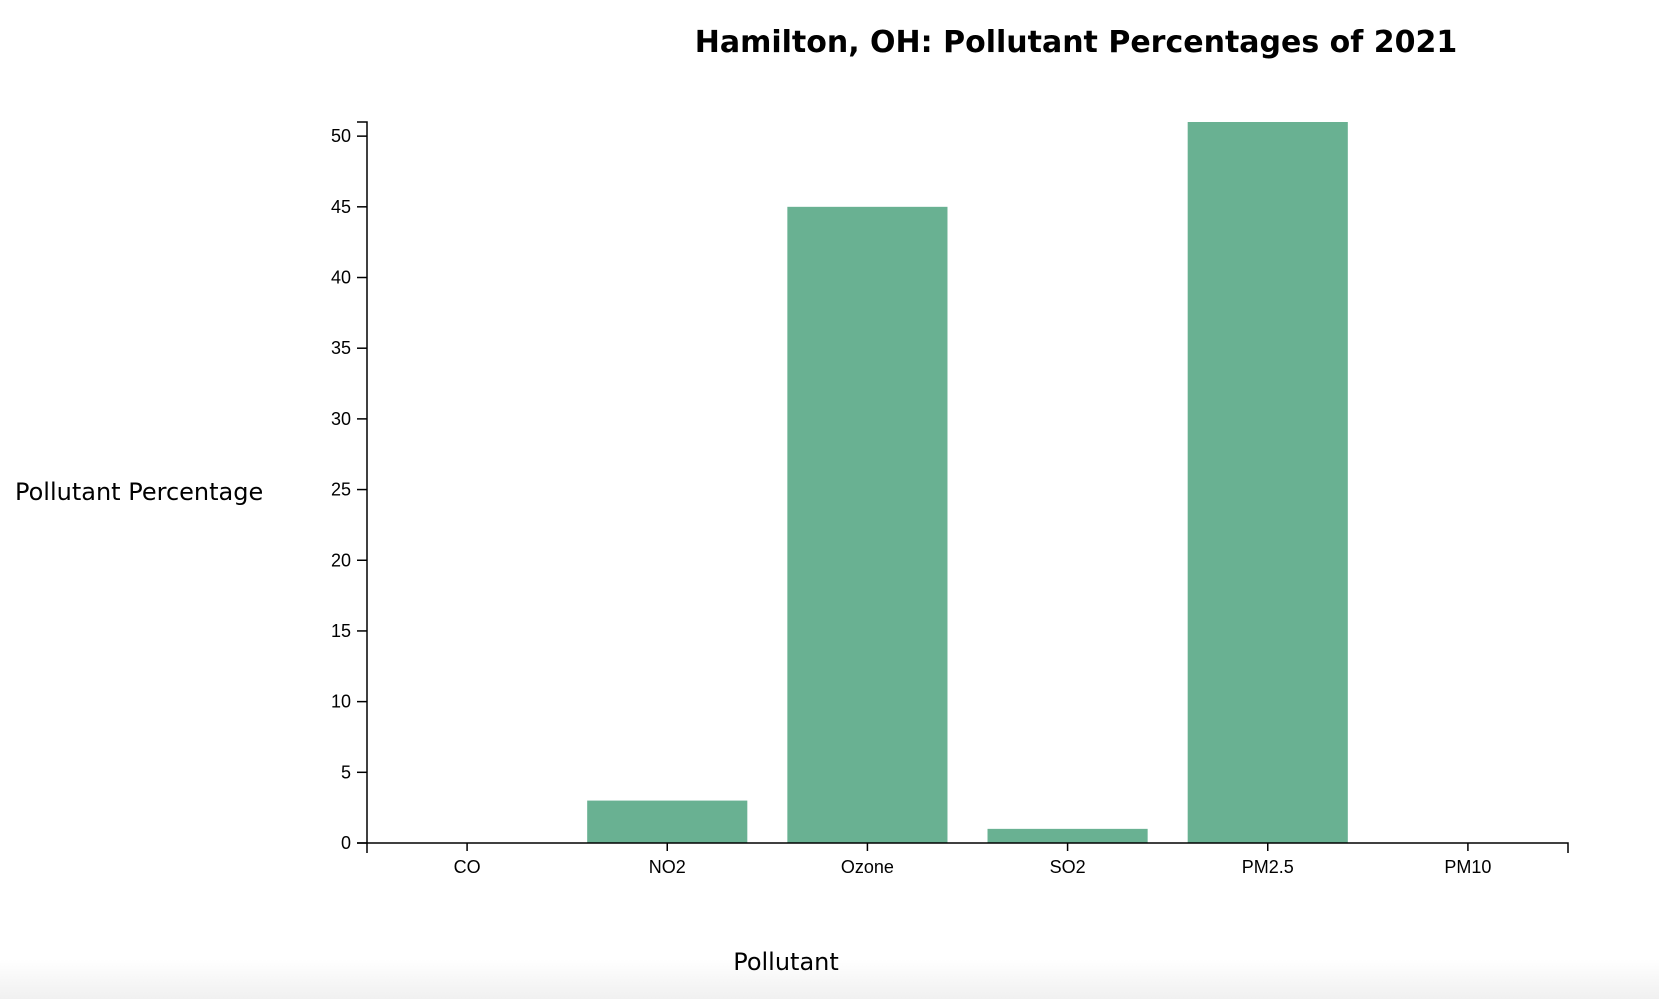 This screenshot has width=1659, height=999. Describe the element at coordinates (341, 419) in the screenshot. I see `y-tick-label: 30` at that location.